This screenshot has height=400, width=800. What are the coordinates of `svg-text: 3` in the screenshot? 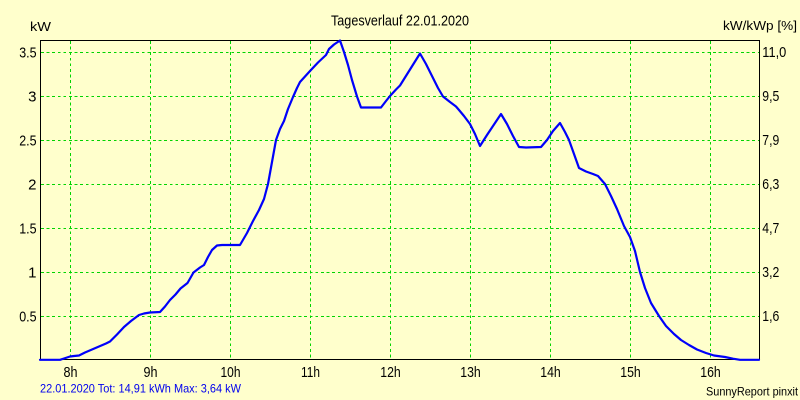 It's located at (32, 97).